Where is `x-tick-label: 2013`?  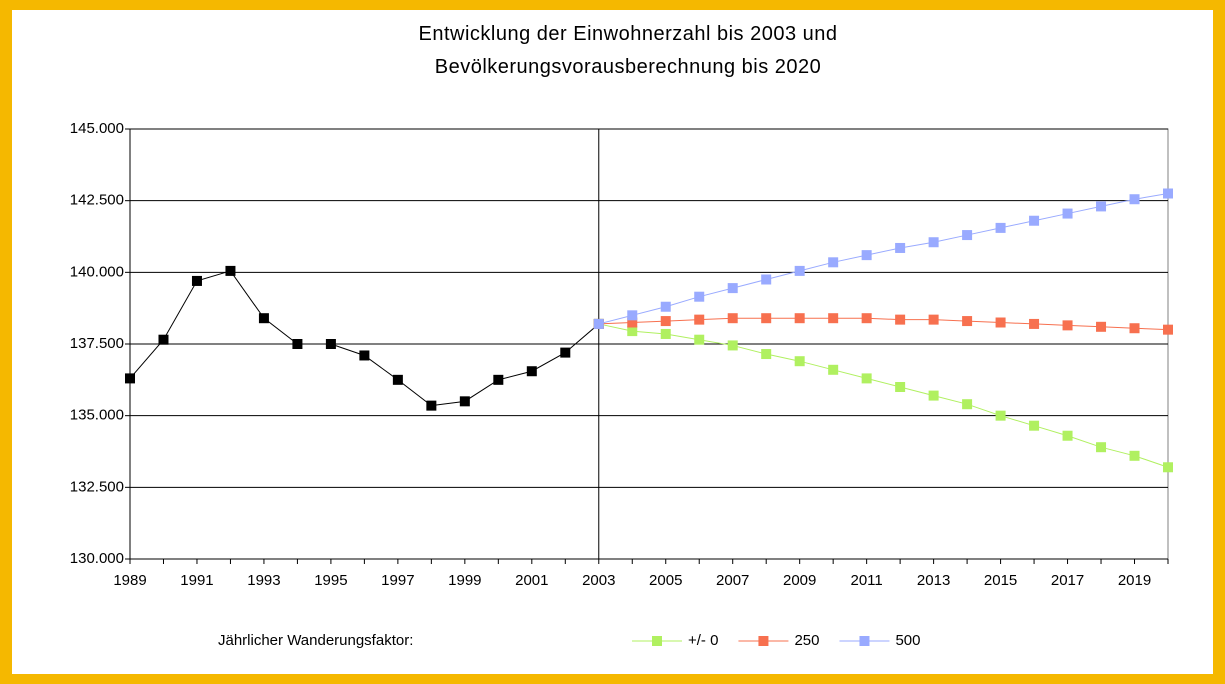 x-tick-label: 2013 is located at coordinates (933, 580).